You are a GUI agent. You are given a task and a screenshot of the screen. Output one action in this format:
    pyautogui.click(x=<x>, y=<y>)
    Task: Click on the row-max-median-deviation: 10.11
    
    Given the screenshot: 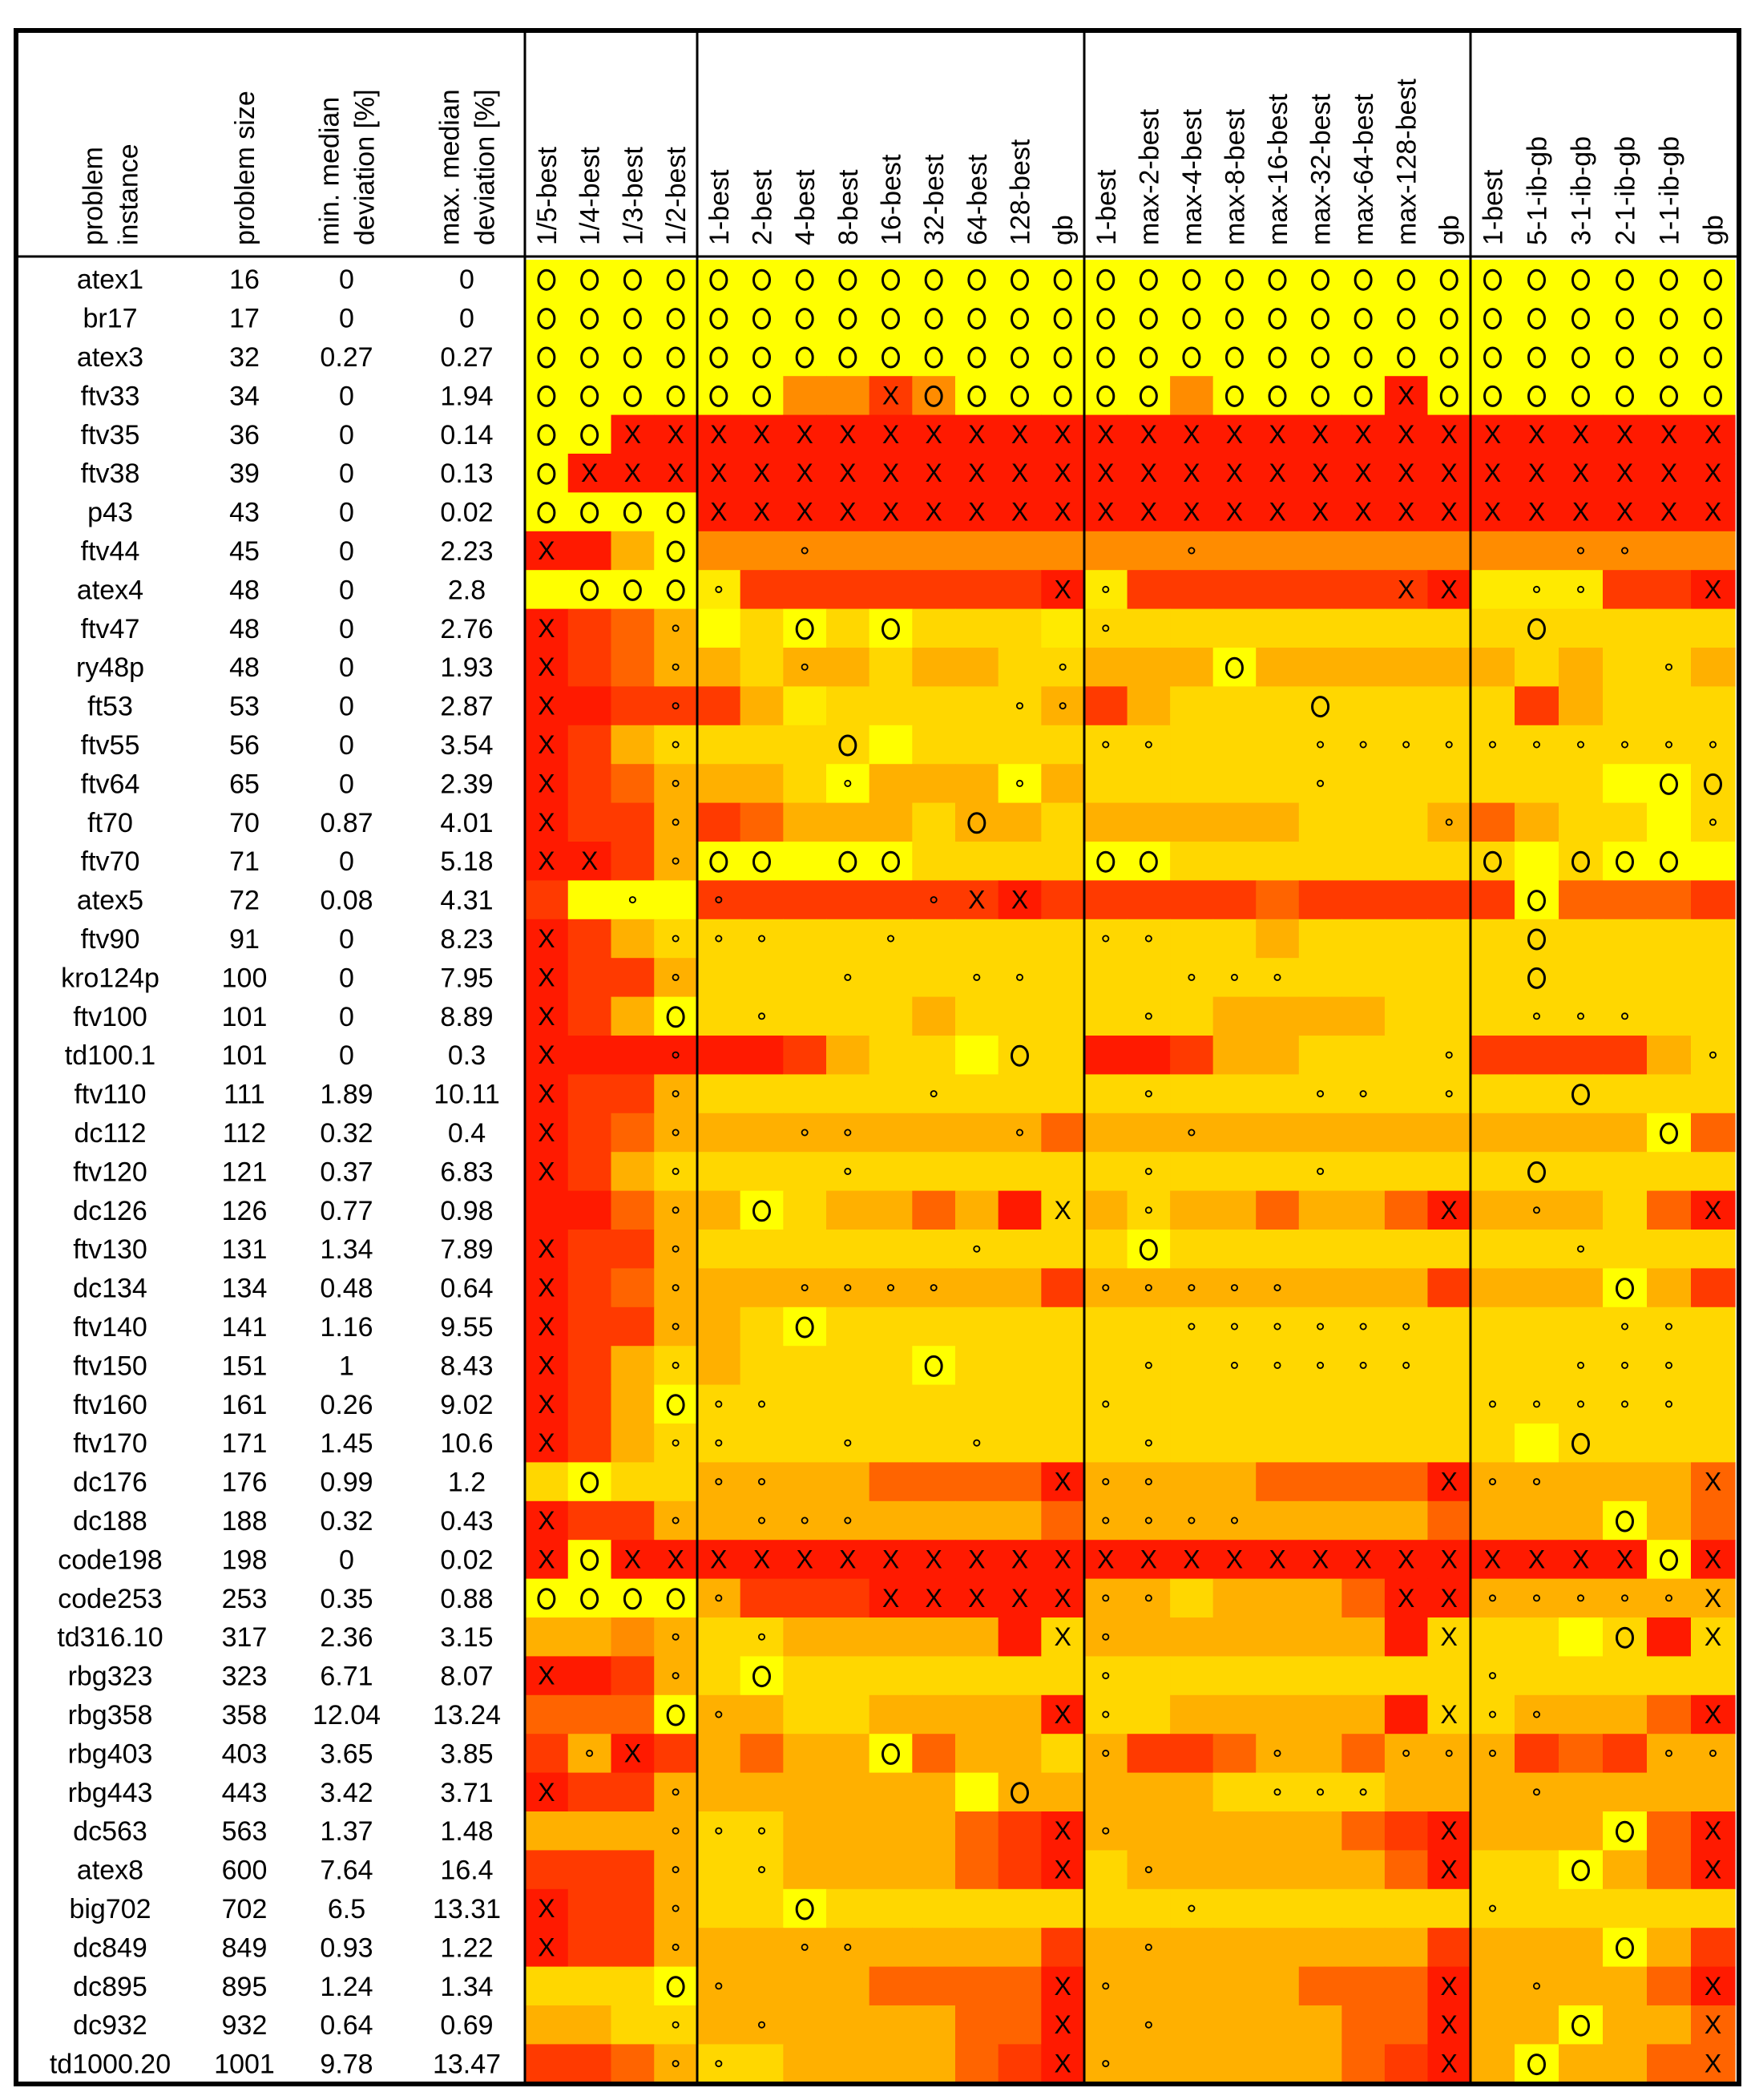 What is the action you would take?
    pyautogui.click(x=467, y=1095)
    